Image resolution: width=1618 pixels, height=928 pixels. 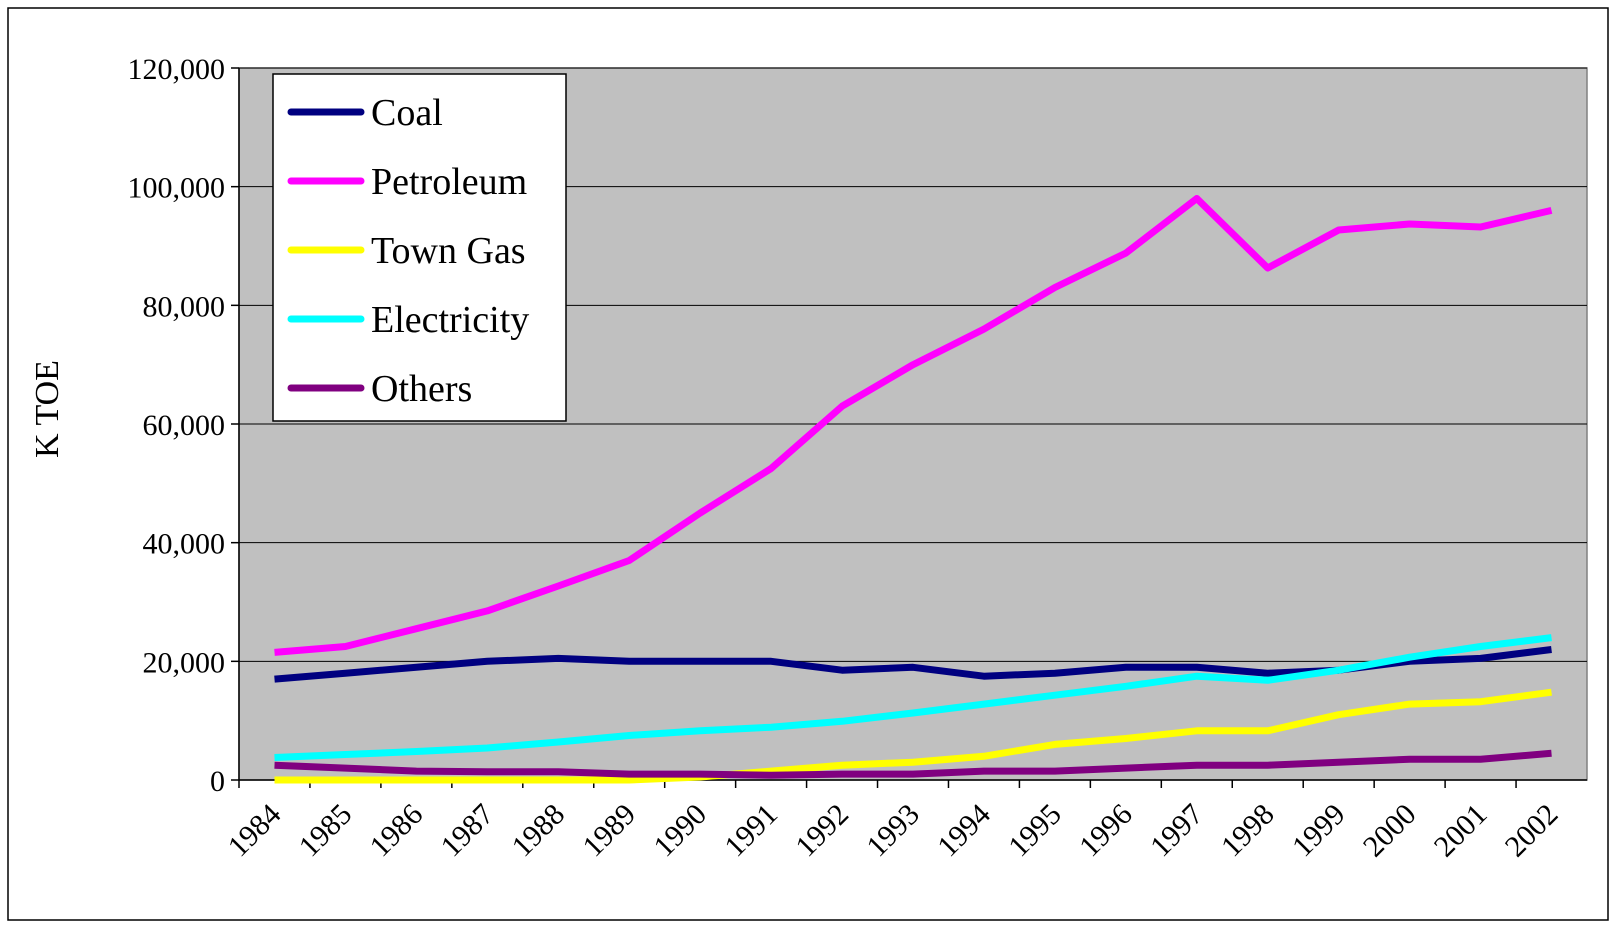 What do you see at coordinates (407, 113) in the screenshot?
I see `legend-label: Coal` at bounding box center [407, 113].